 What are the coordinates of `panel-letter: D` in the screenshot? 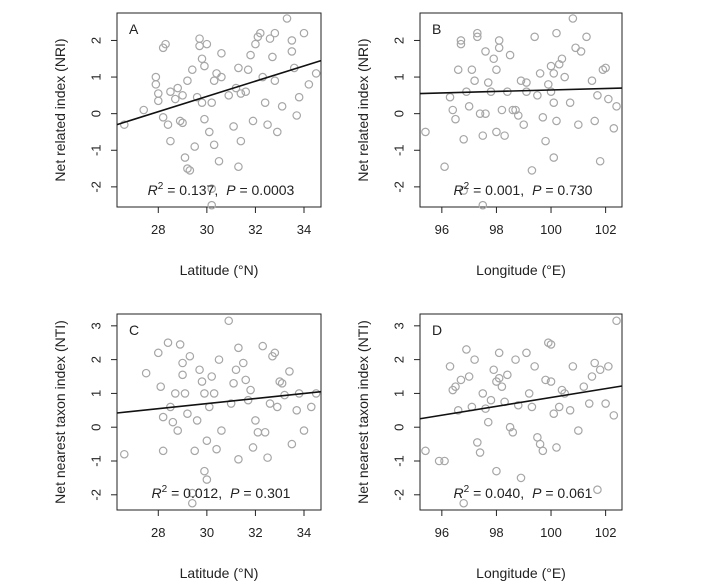 It's located at (437, 330).